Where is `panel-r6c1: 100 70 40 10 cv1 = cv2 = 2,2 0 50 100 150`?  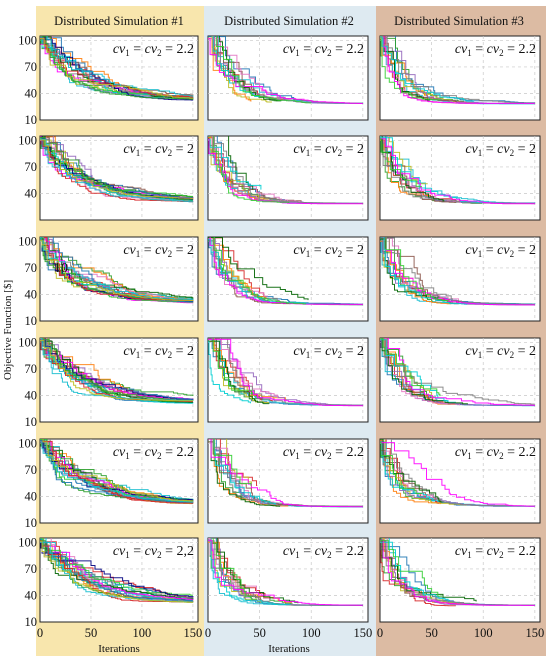
panel-r6c1: 100 70 40 10 cv1 = cv2 = 2,2 0 50 100 150 is located at coordinates (110, 587).